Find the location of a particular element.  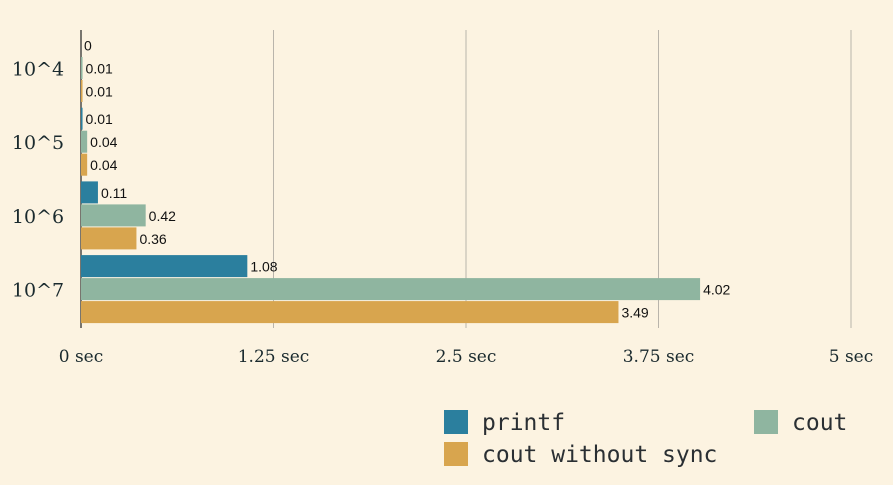

legend-swatch-cout is located at coordinates (766, 422).